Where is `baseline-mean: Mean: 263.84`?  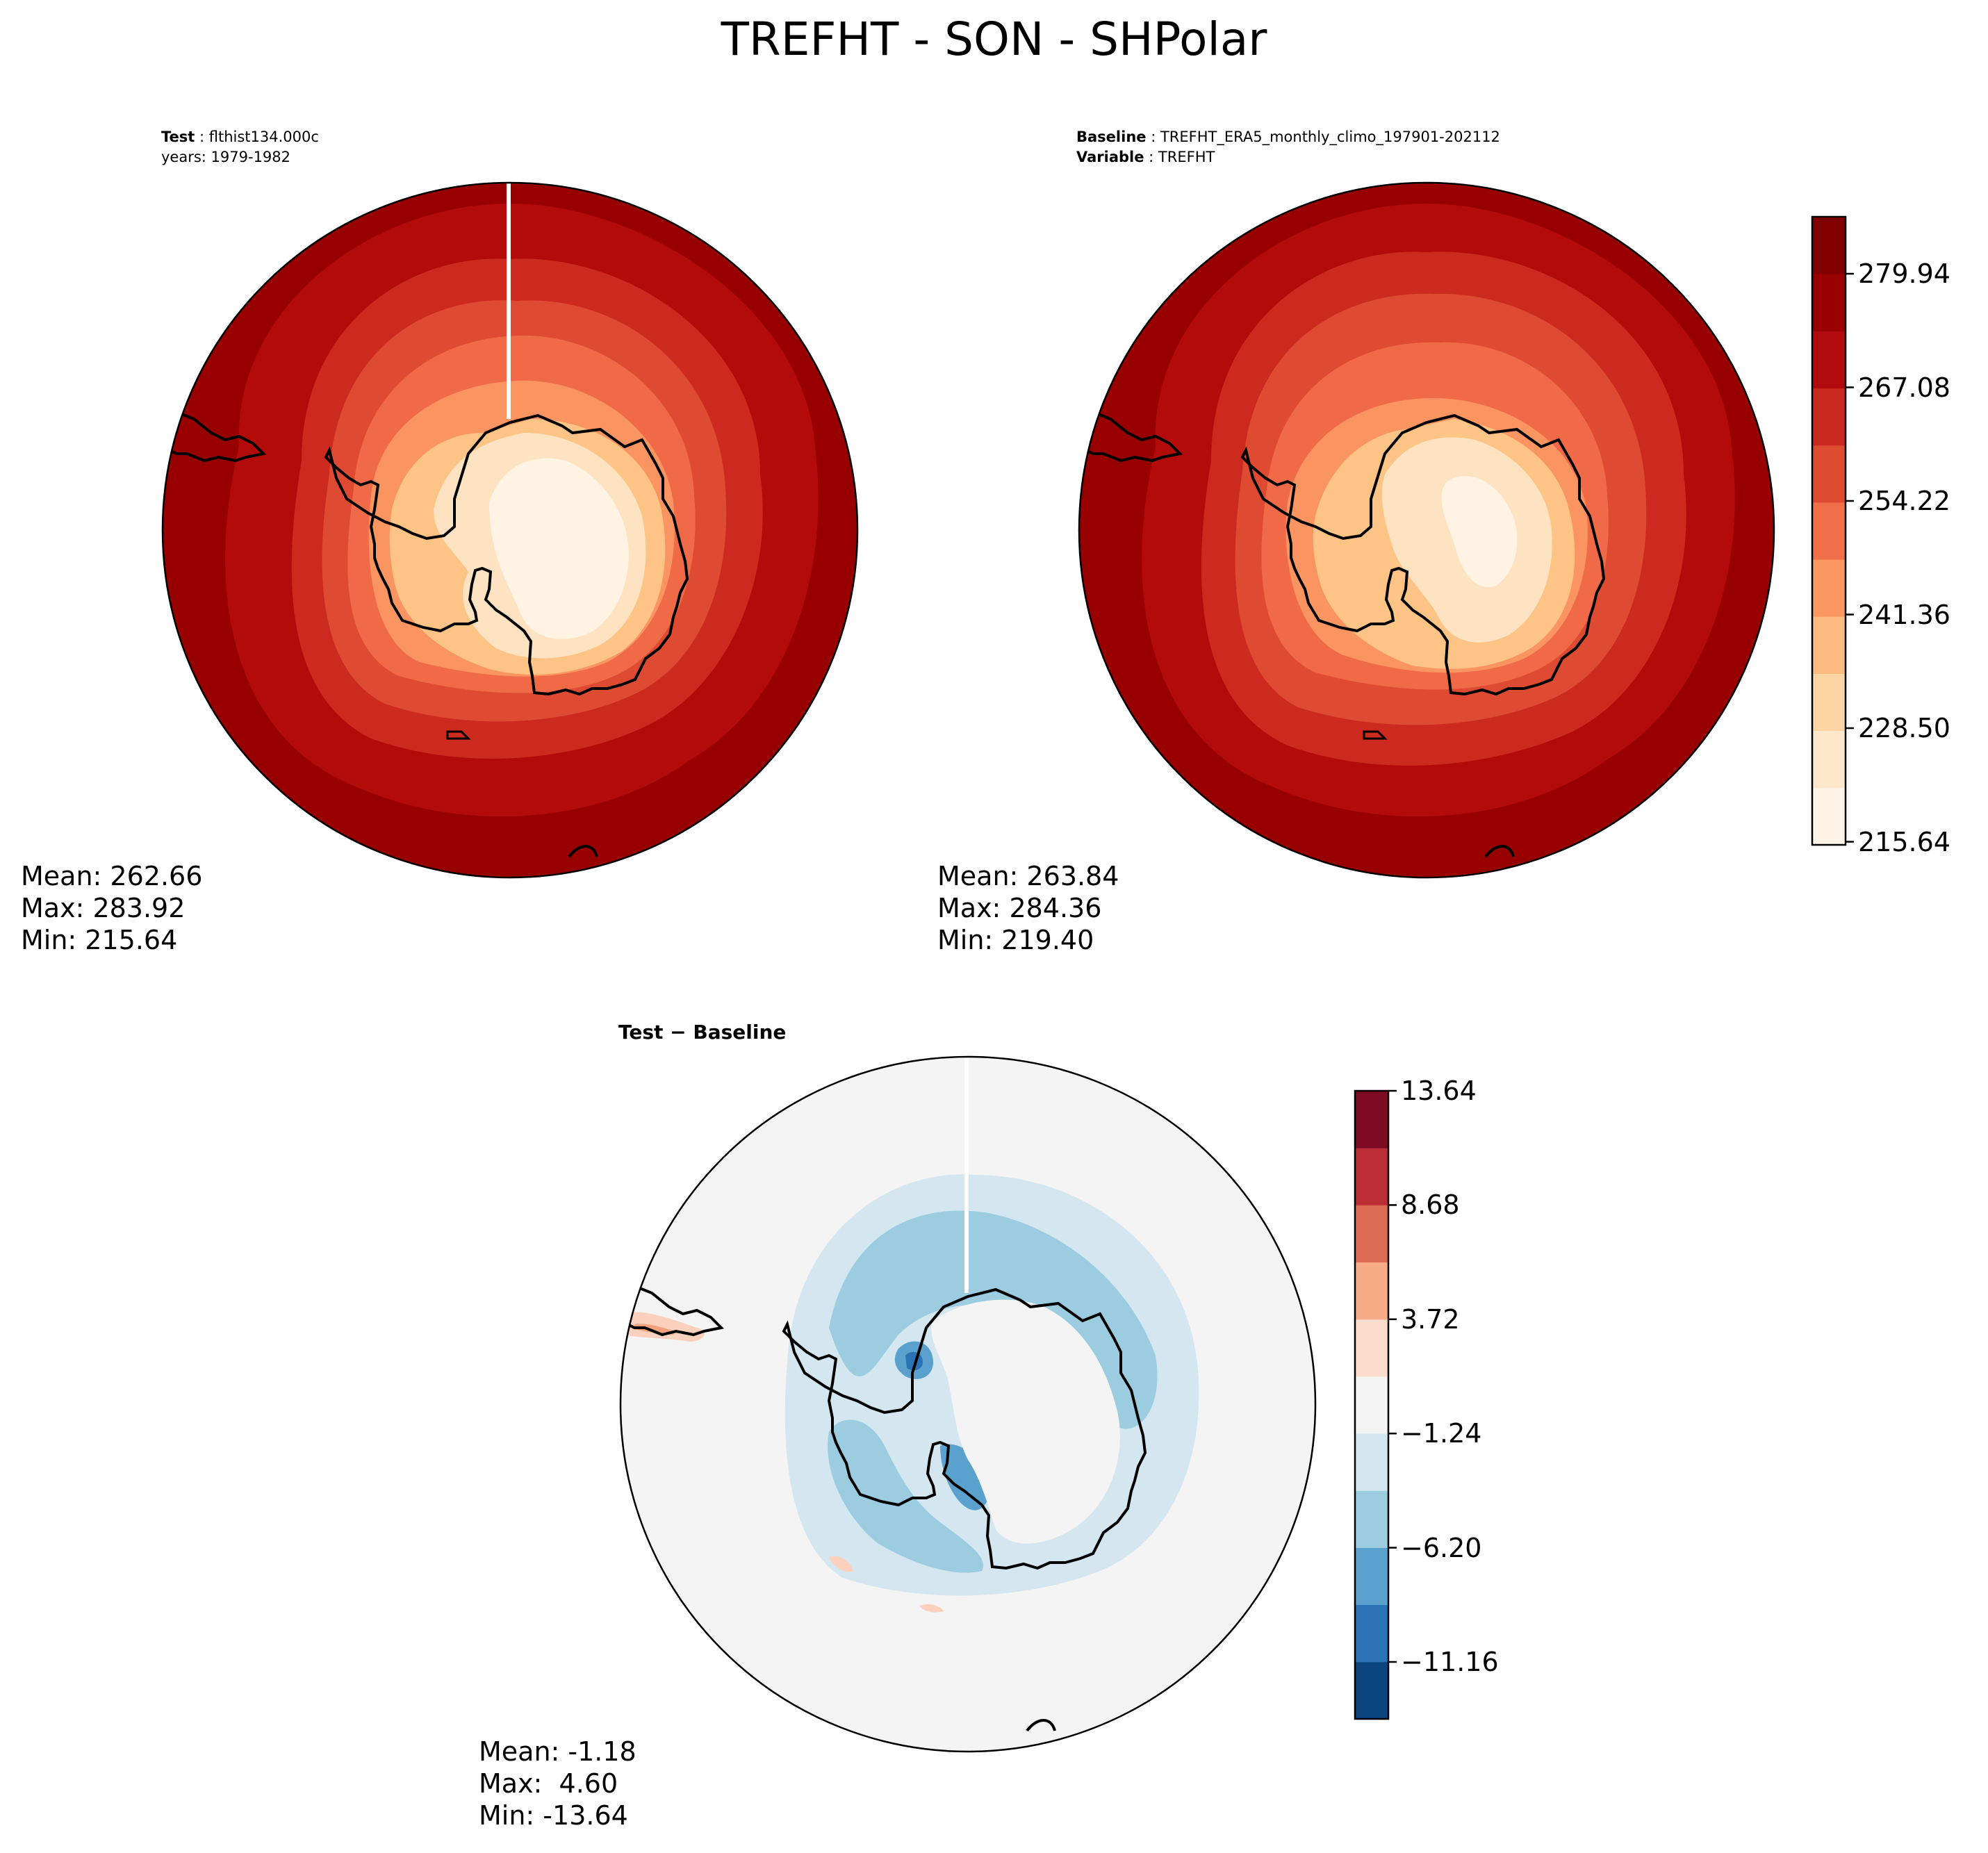 baseline-mean: Mean: 263.84 is located at coordinates (1028, 876).